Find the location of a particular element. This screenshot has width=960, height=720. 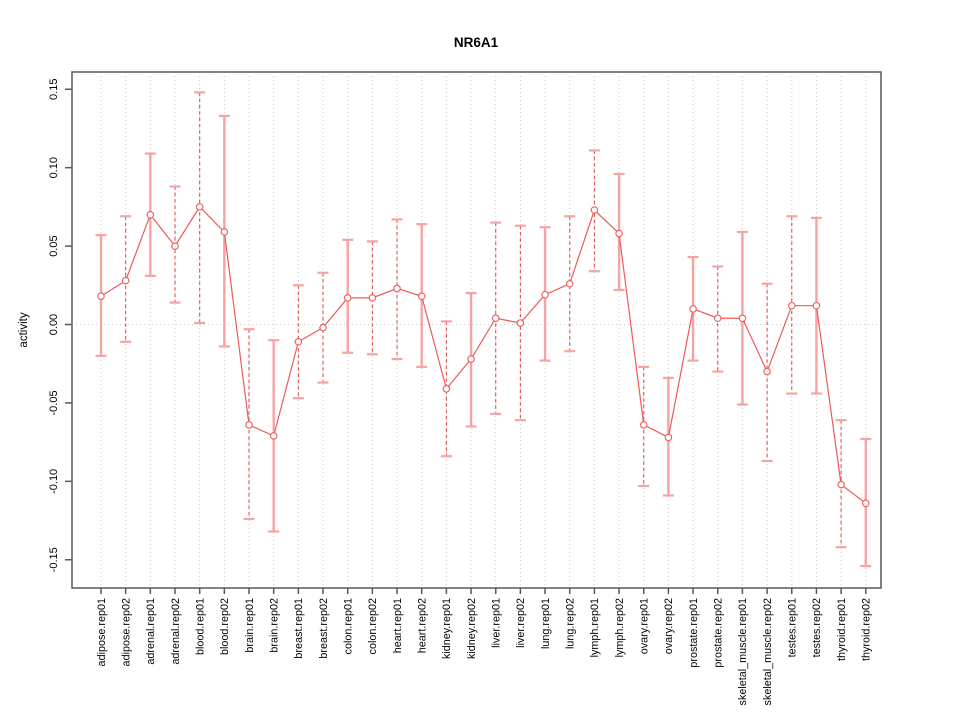

x-tick-label: colon.rep01 is located at coordinates (349, 626).